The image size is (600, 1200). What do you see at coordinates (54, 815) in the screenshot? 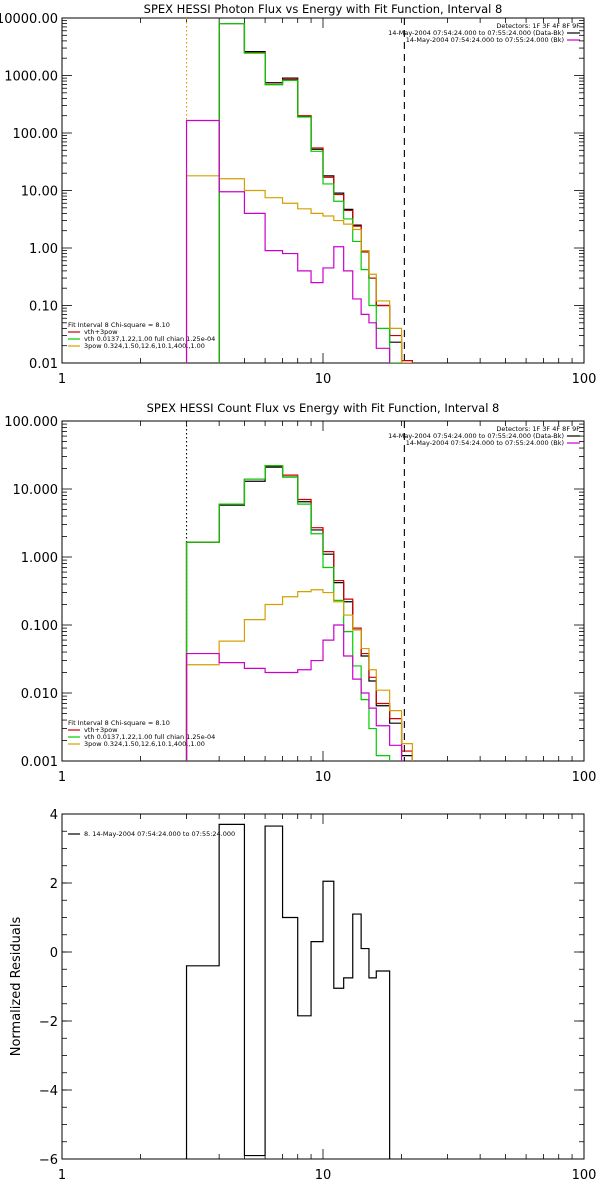
I see `y-tick-label: 4` at bounding box center [54, 815].